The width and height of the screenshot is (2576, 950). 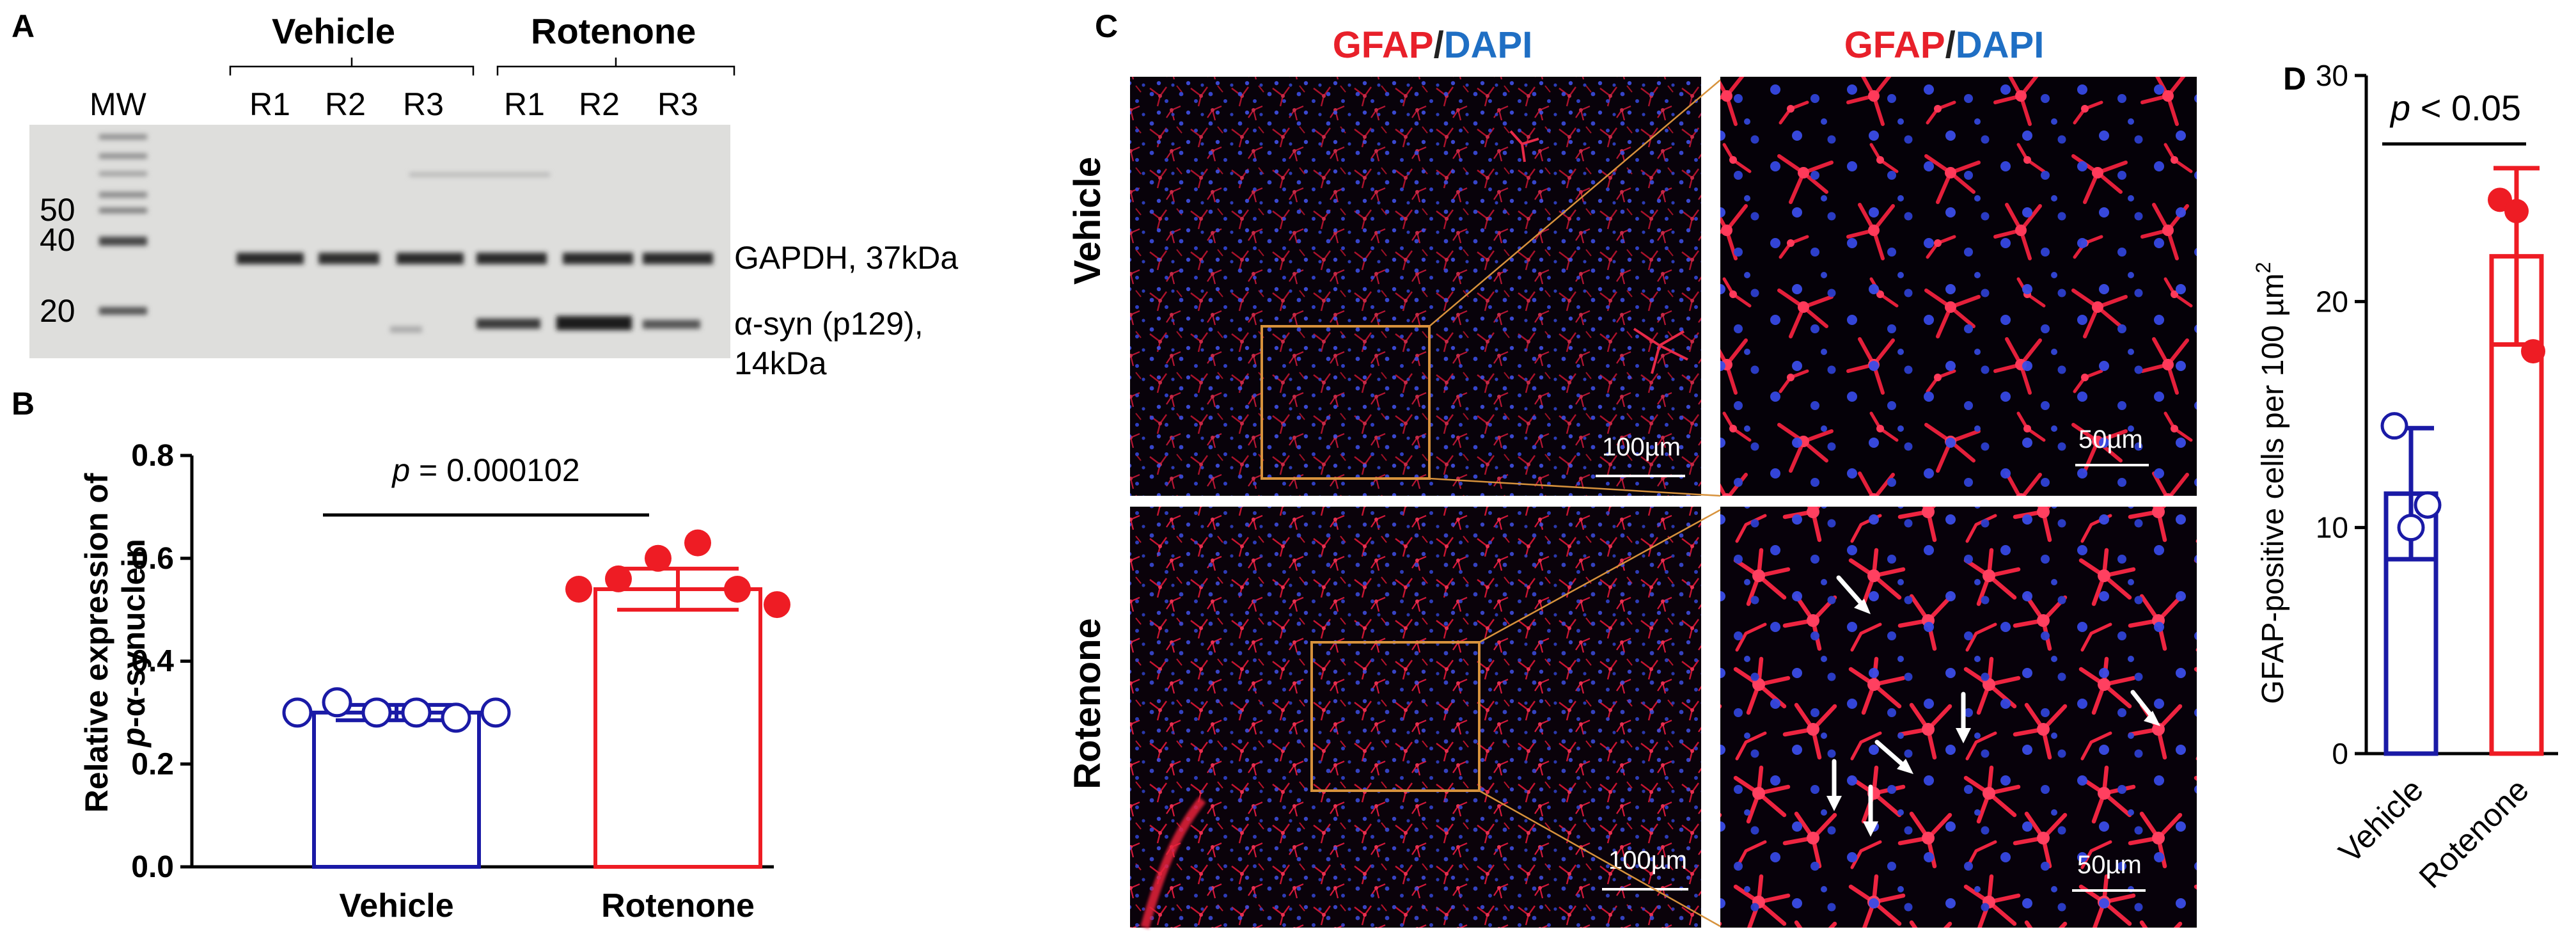 I want to click on pvalue-b-p: p, so click(x=400, y=470).